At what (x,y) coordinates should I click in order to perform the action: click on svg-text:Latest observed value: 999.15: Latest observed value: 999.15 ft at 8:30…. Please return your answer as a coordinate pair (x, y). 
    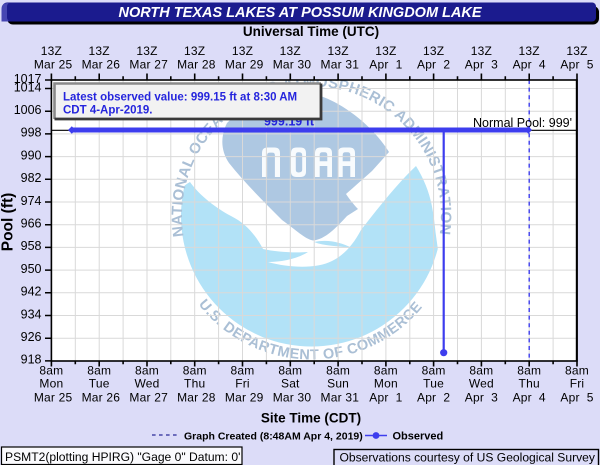
    Looking at the image, I should click on (180, 98).